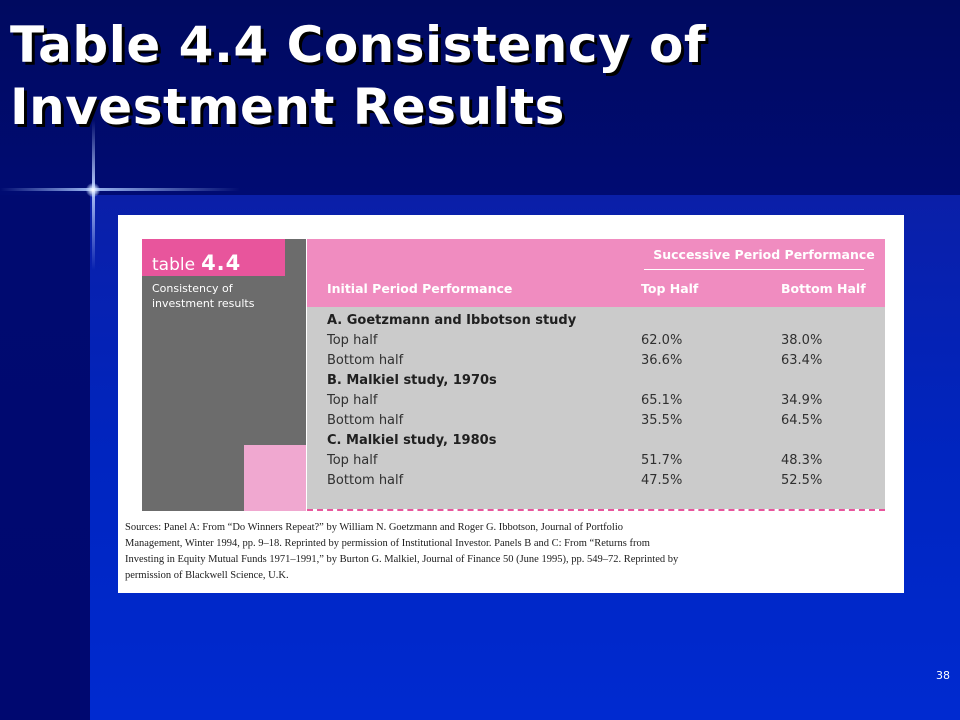 The height and width of the screenshot is (720, 960). What do you see at coordinates (802, 360) in the screenshot?
I see `cell-bottom-half: 63.4%` at bounding box center [802, 360].